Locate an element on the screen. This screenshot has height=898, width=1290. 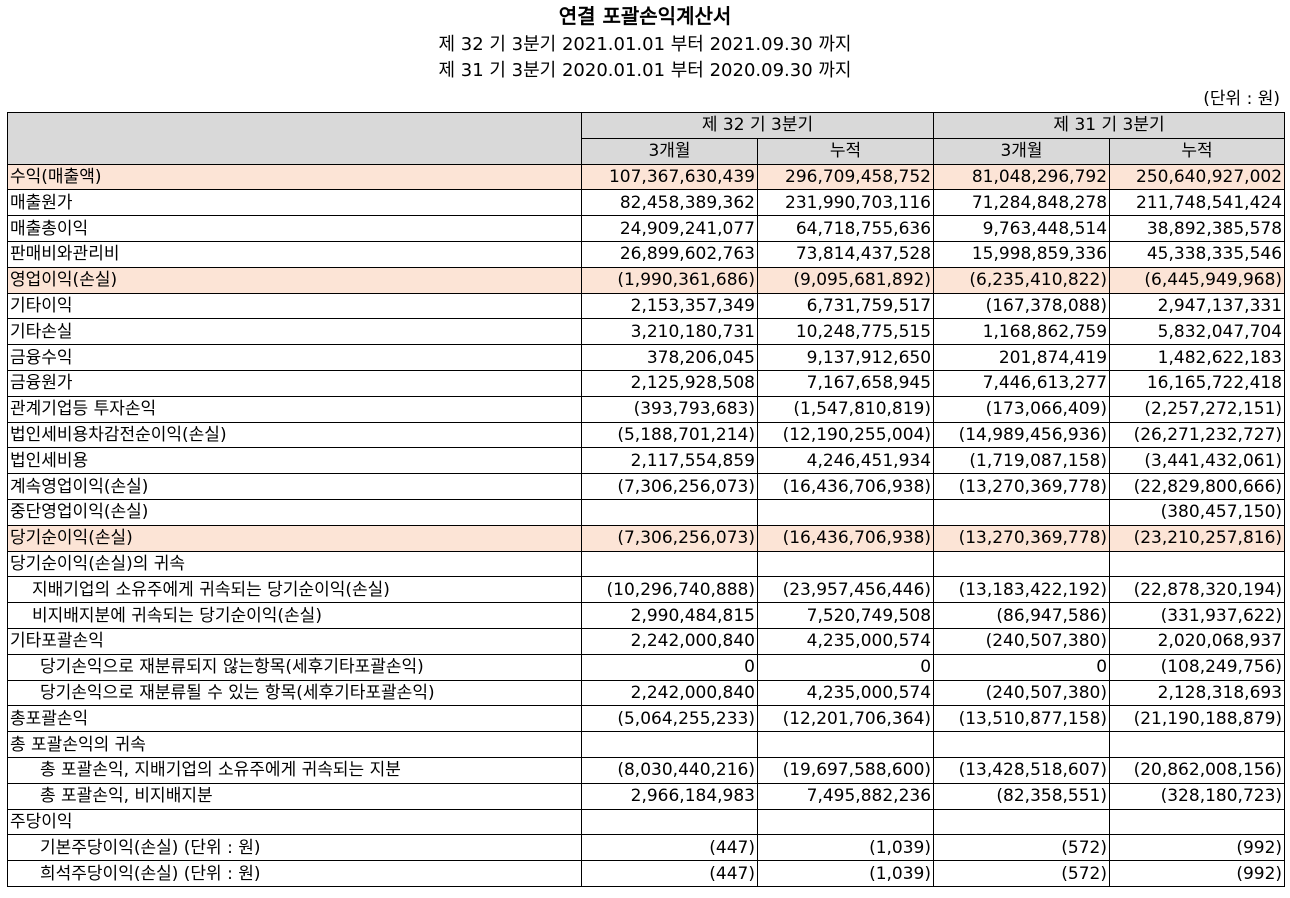
cell-current-cum: (1,039) is located at coordinates (845, 848).